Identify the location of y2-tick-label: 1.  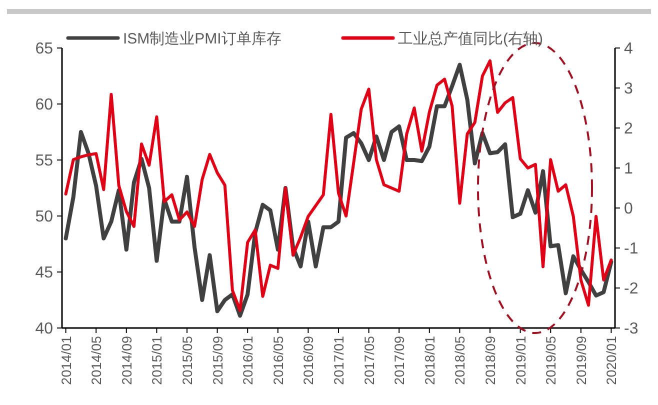
(628, 169).